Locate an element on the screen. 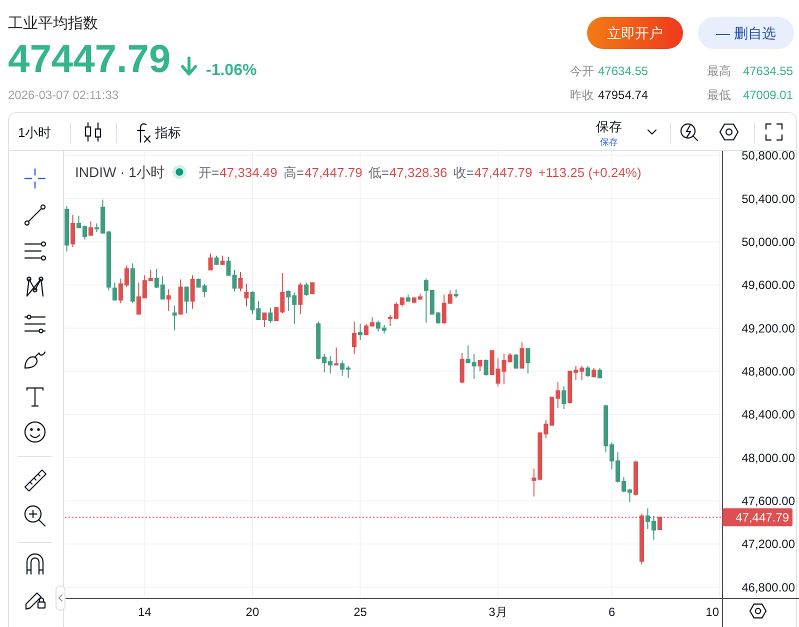  annotation: 高= is located at coordinates (293, 172).